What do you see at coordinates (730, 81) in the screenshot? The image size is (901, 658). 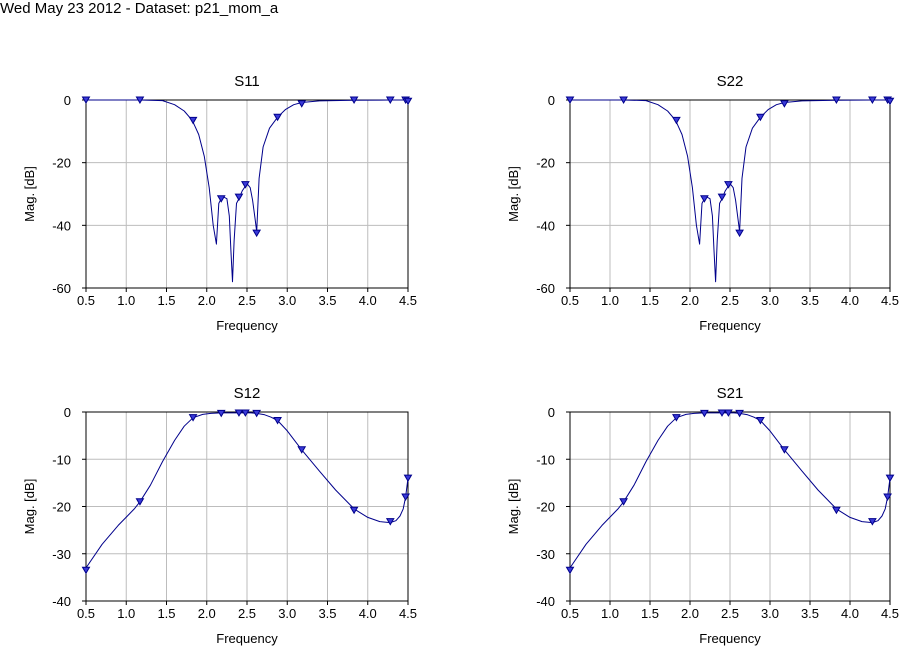 I see `chart-title: S22` at bounding box center [730, 81].